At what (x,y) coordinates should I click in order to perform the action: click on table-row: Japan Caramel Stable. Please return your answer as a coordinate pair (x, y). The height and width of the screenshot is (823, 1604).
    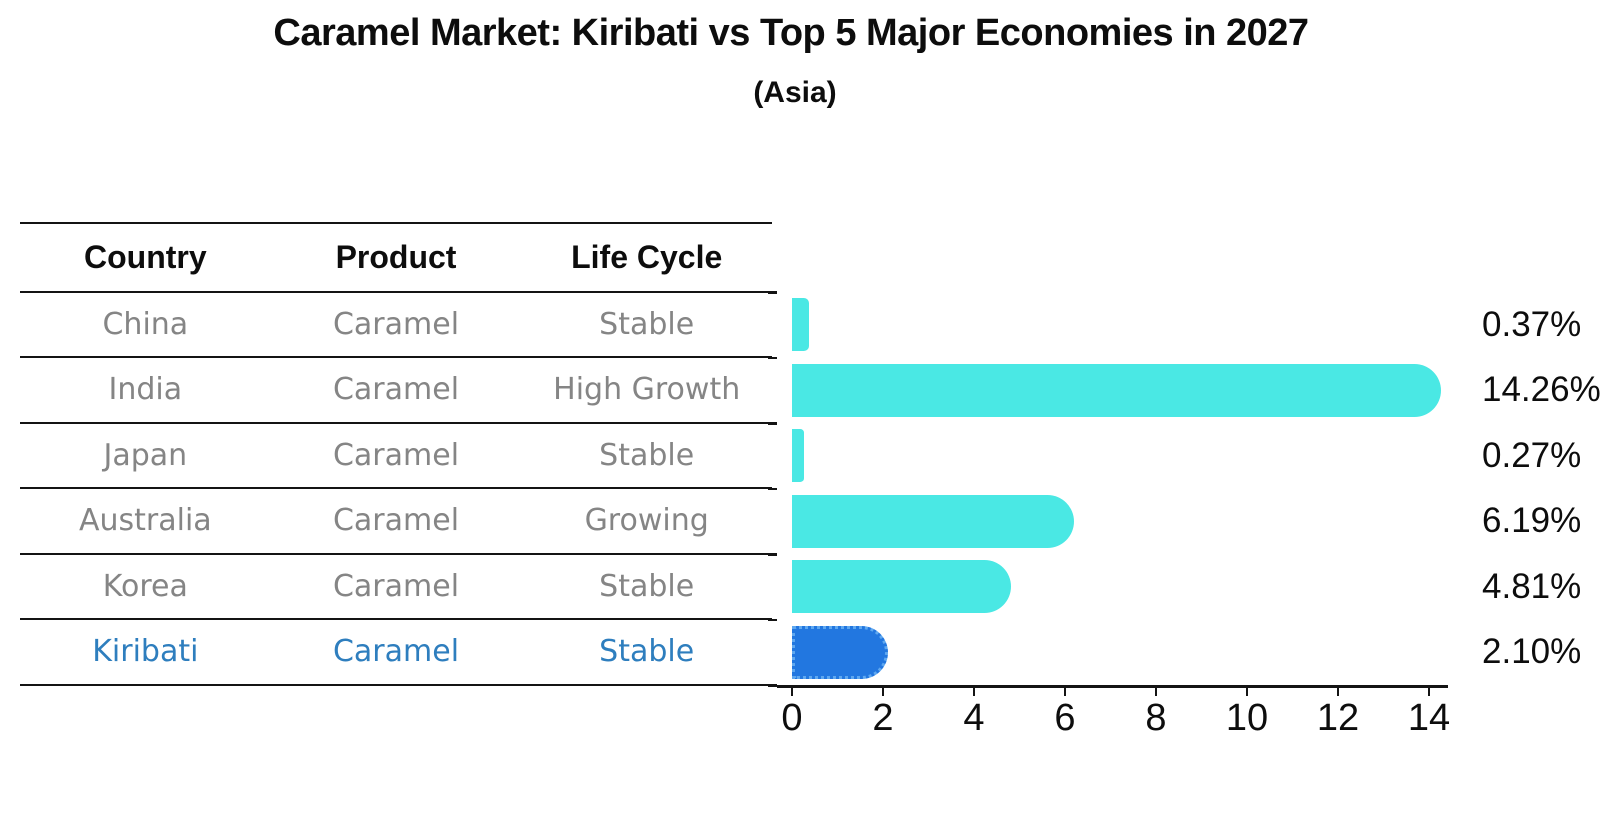
    Looking at the image, I should click on (396, 456).